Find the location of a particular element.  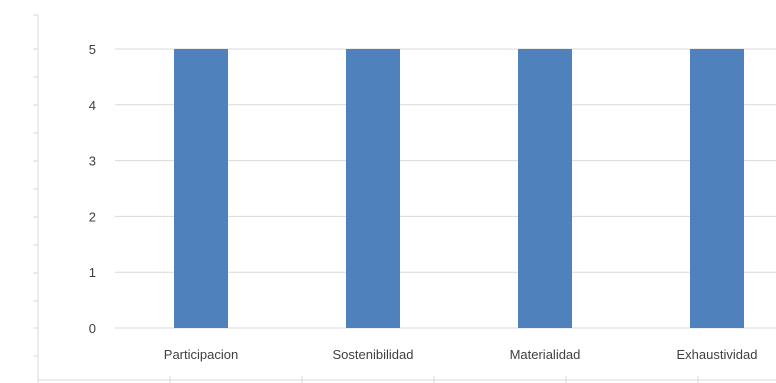

y-tick-label: 1 is located at coordinates (92, 272).